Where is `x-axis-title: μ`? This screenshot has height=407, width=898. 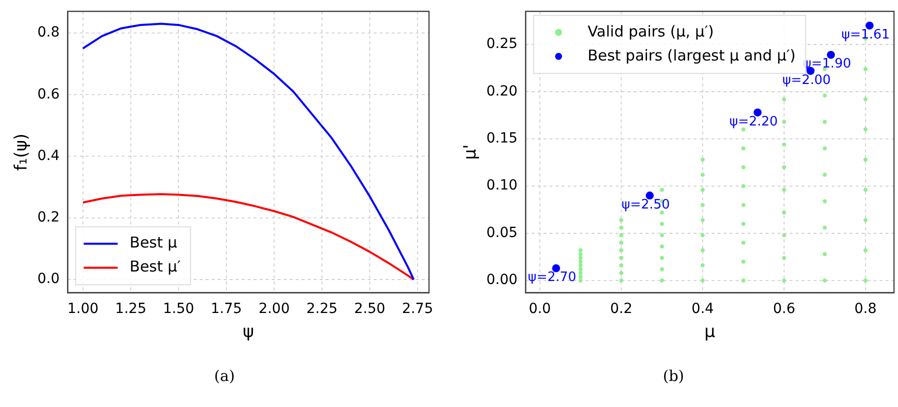
x-axis-title: μ is located at coordinates (710, 332).